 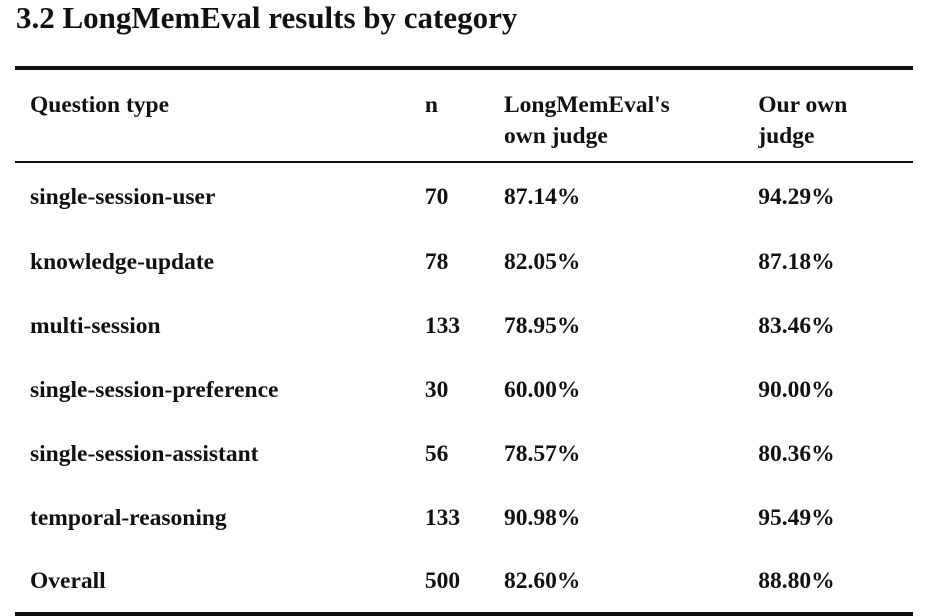 I want to click on cell-n: 70, so click(x=436, y=196).